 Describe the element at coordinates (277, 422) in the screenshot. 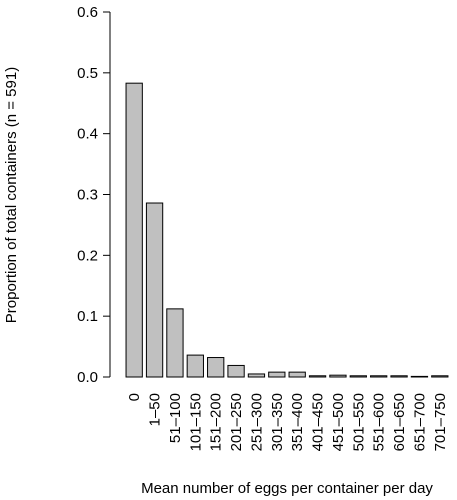

I see `x-tick-label: 301–350` at that location.